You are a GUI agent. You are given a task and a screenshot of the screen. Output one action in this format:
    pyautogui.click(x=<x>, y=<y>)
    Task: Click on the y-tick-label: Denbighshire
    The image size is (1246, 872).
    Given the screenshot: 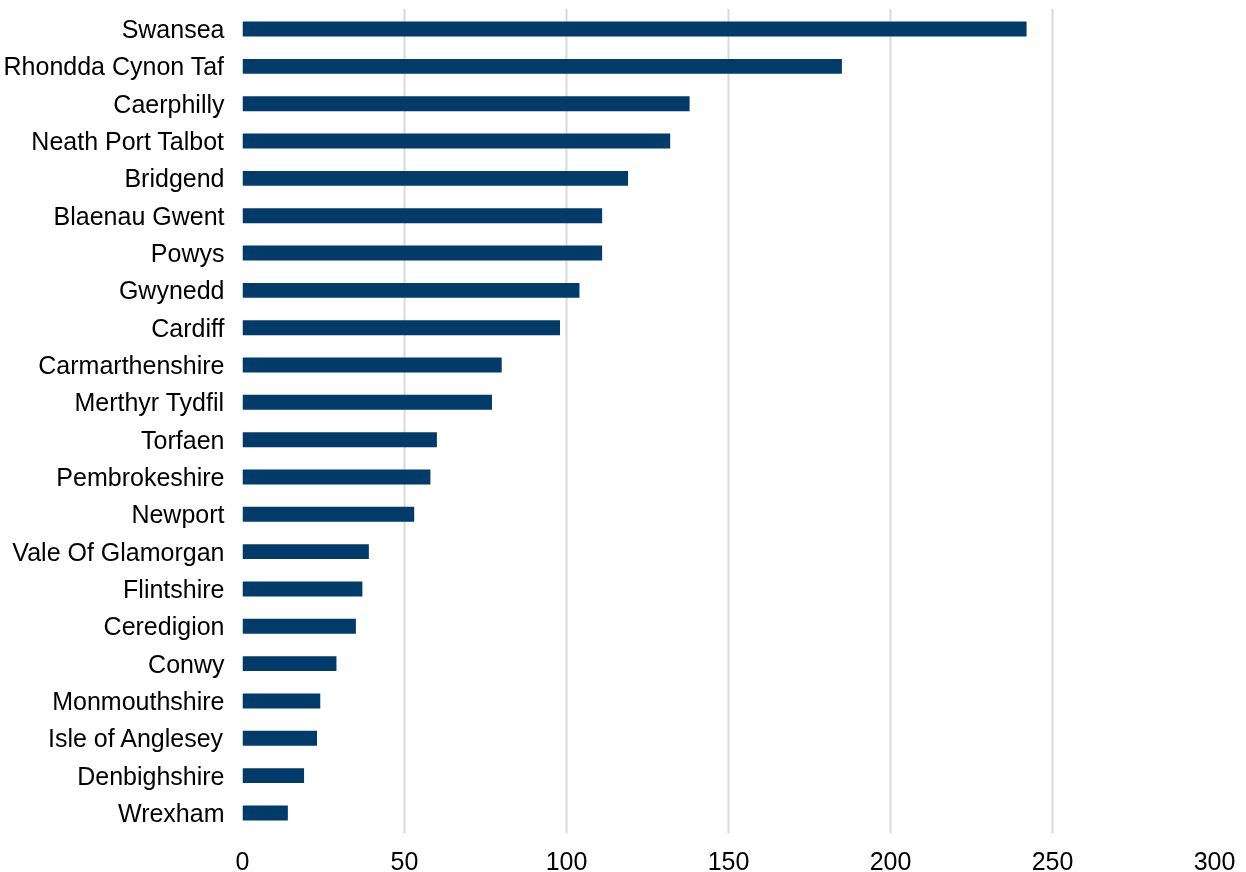 What is the action you would take?
    pyautogui.click(x=151, y=775)
    